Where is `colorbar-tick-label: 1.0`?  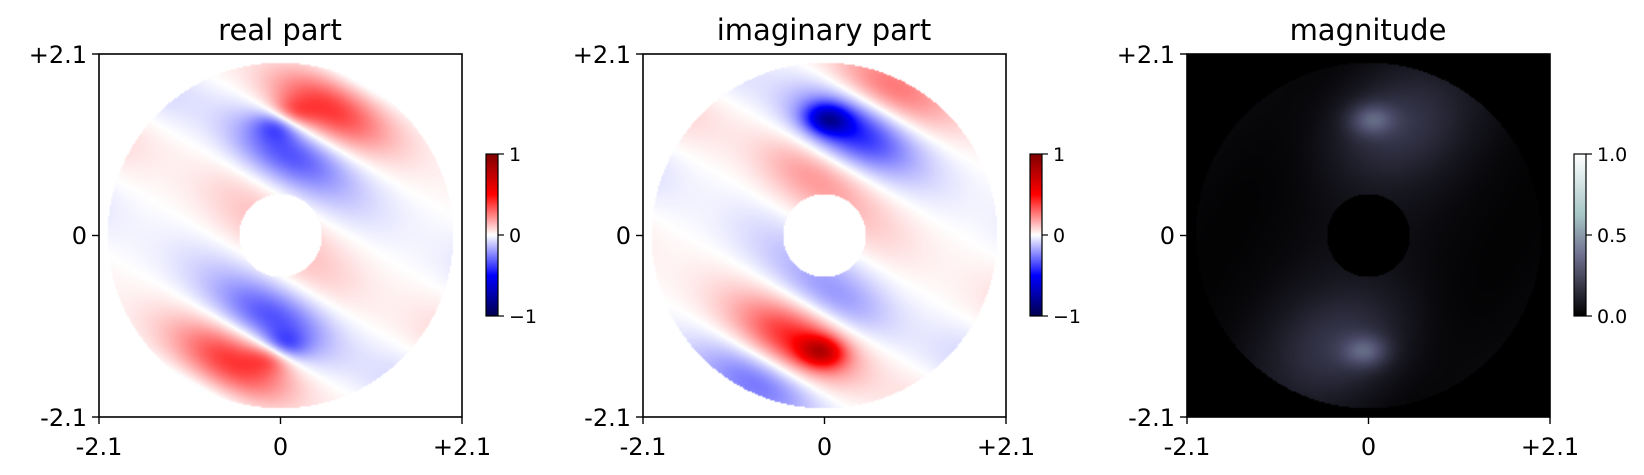
colorbar-tick-label: 1.0 is located at coordinates (1612, 155).